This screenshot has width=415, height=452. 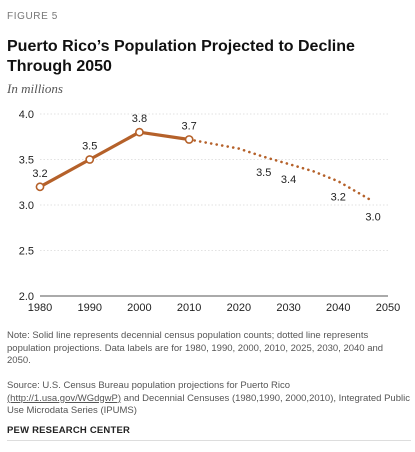 I want to click on x-tick-label: 2050, so click(x=388, y=308).